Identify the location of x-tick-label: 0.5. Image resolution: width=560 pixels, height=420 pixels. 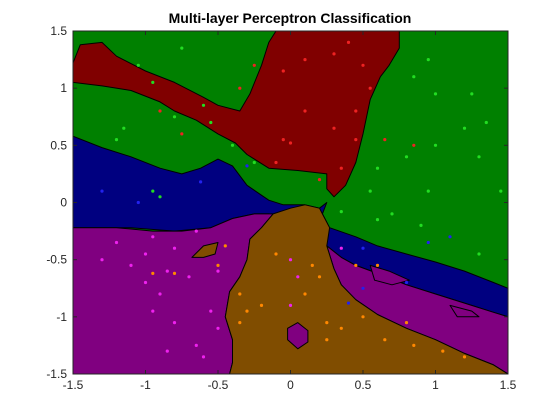
(363, 385).